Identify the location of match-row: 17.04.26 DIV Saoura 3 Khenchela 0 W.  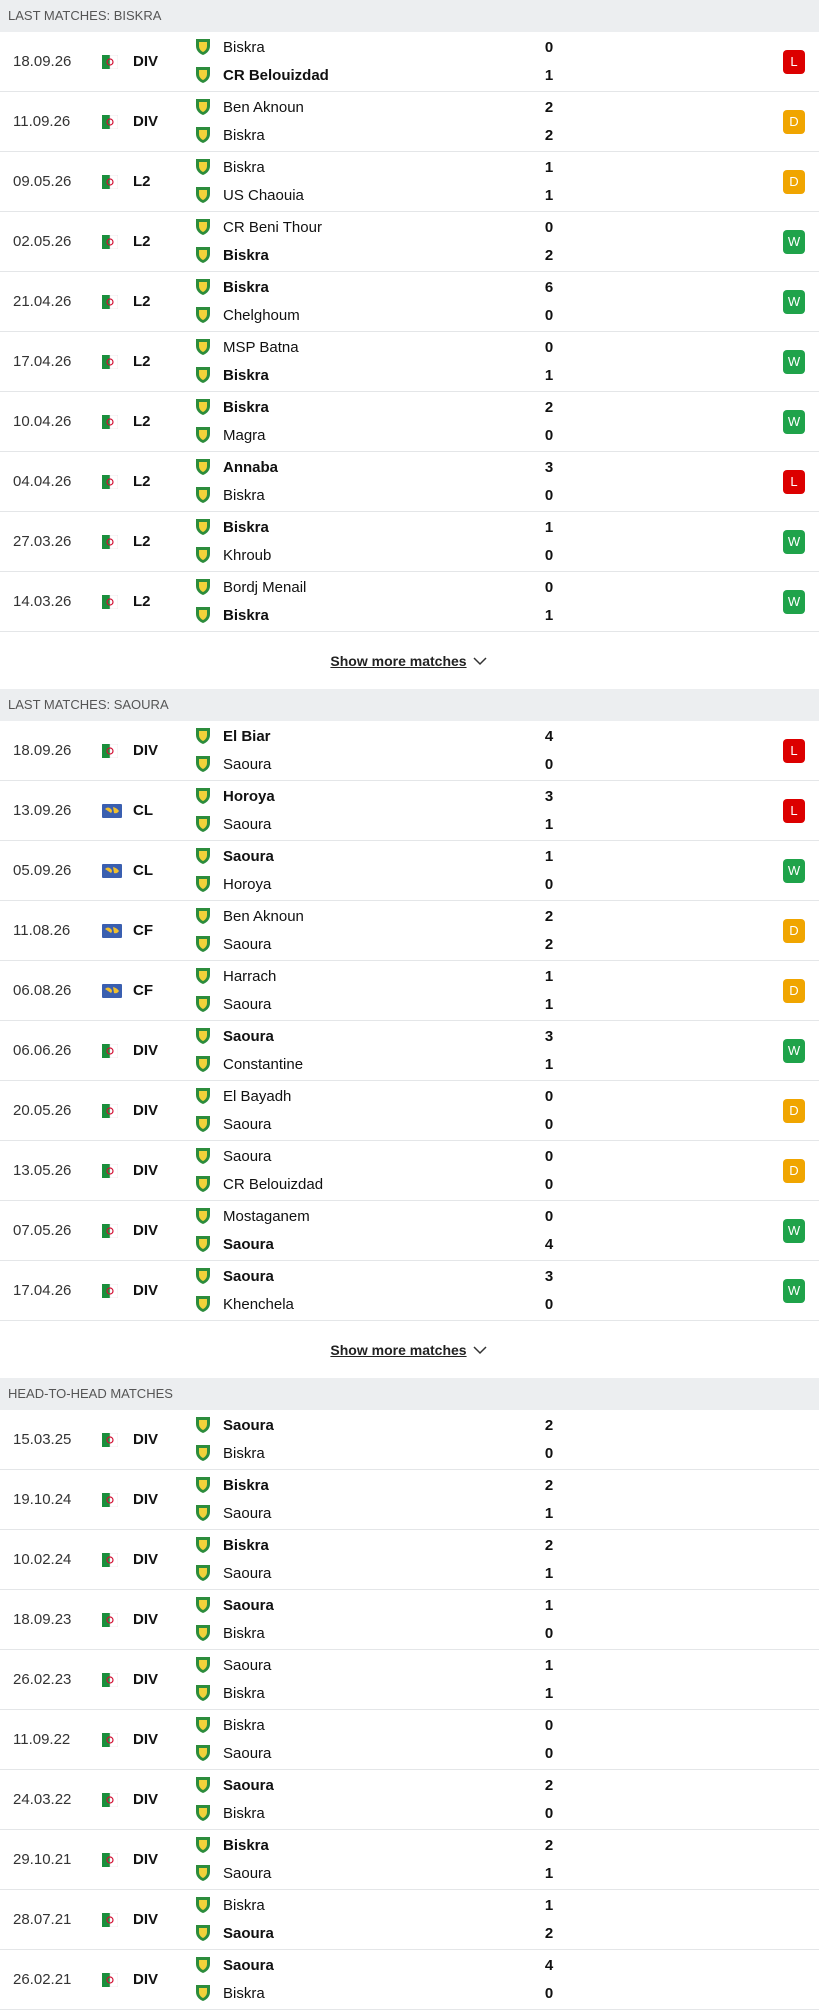
(409, 1291).